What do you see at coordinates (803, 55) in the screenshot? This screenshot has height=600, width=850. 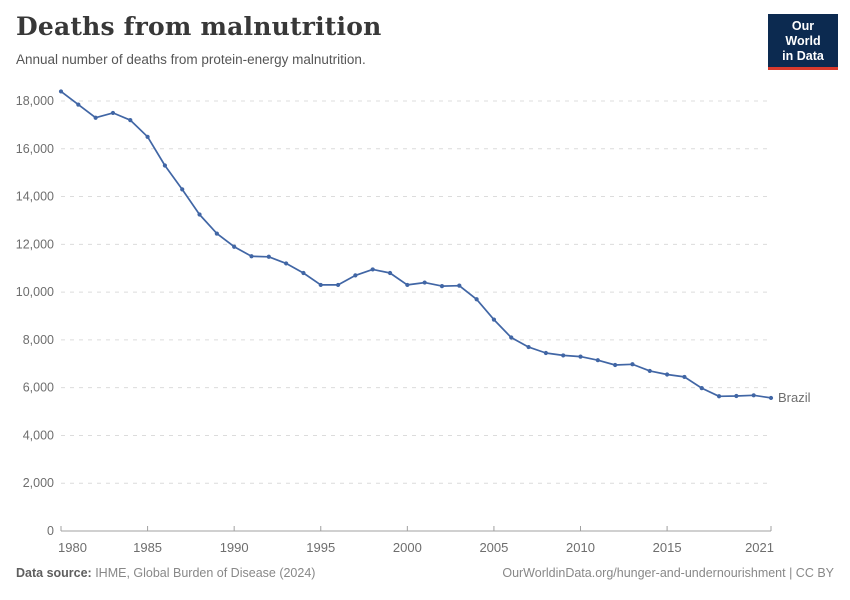 I see `owid-logo-line2: in Data` at bounding box center [803, 55].